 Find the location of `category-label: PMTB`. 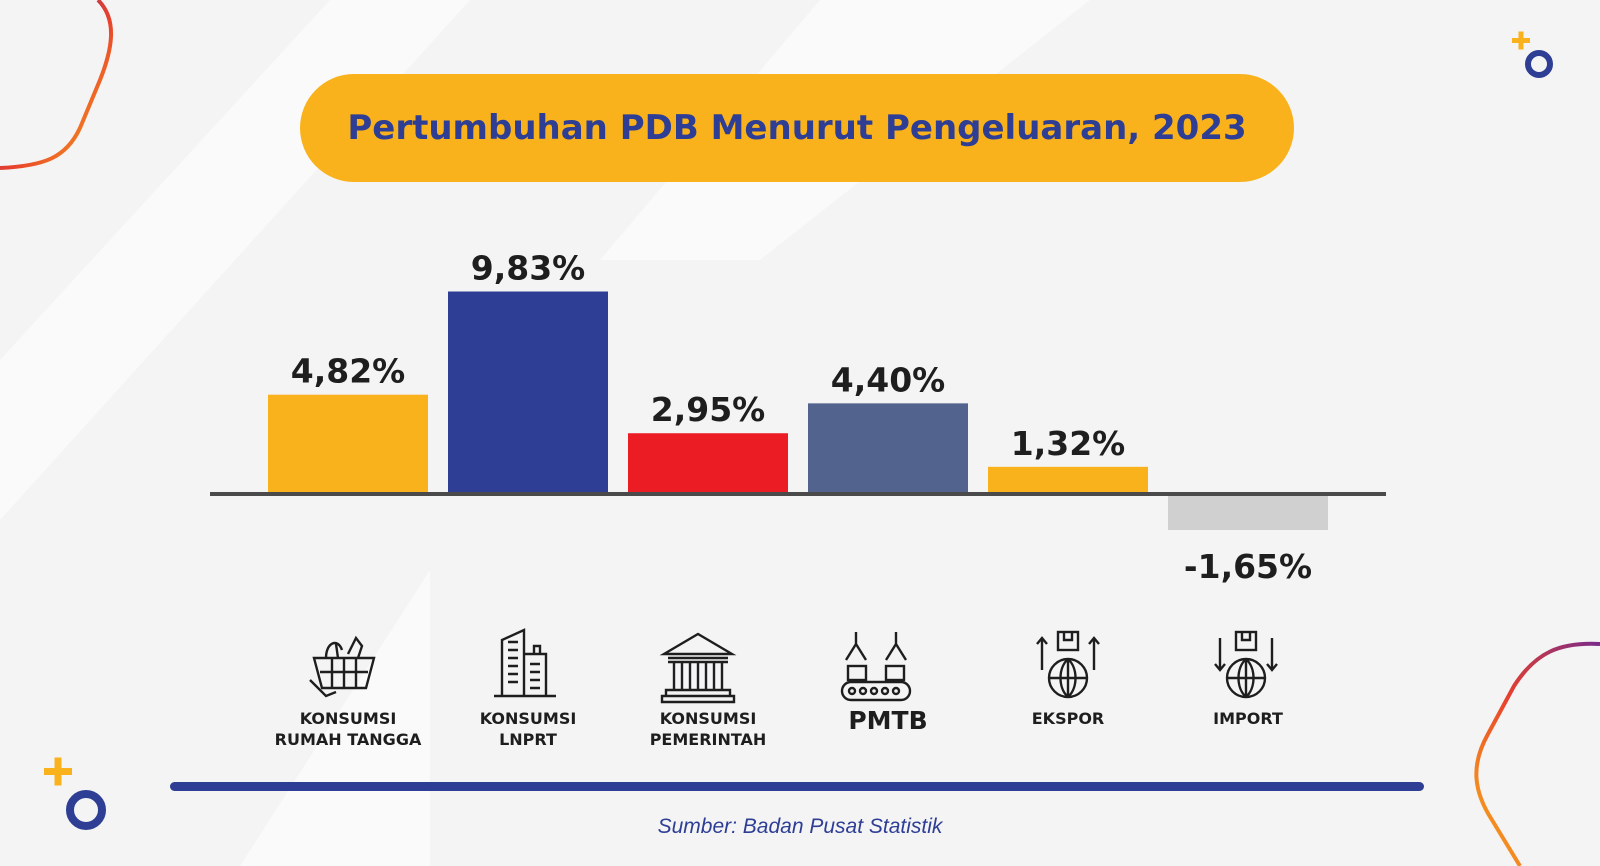

category-label: PMTB is located at coordinates (888, 721).